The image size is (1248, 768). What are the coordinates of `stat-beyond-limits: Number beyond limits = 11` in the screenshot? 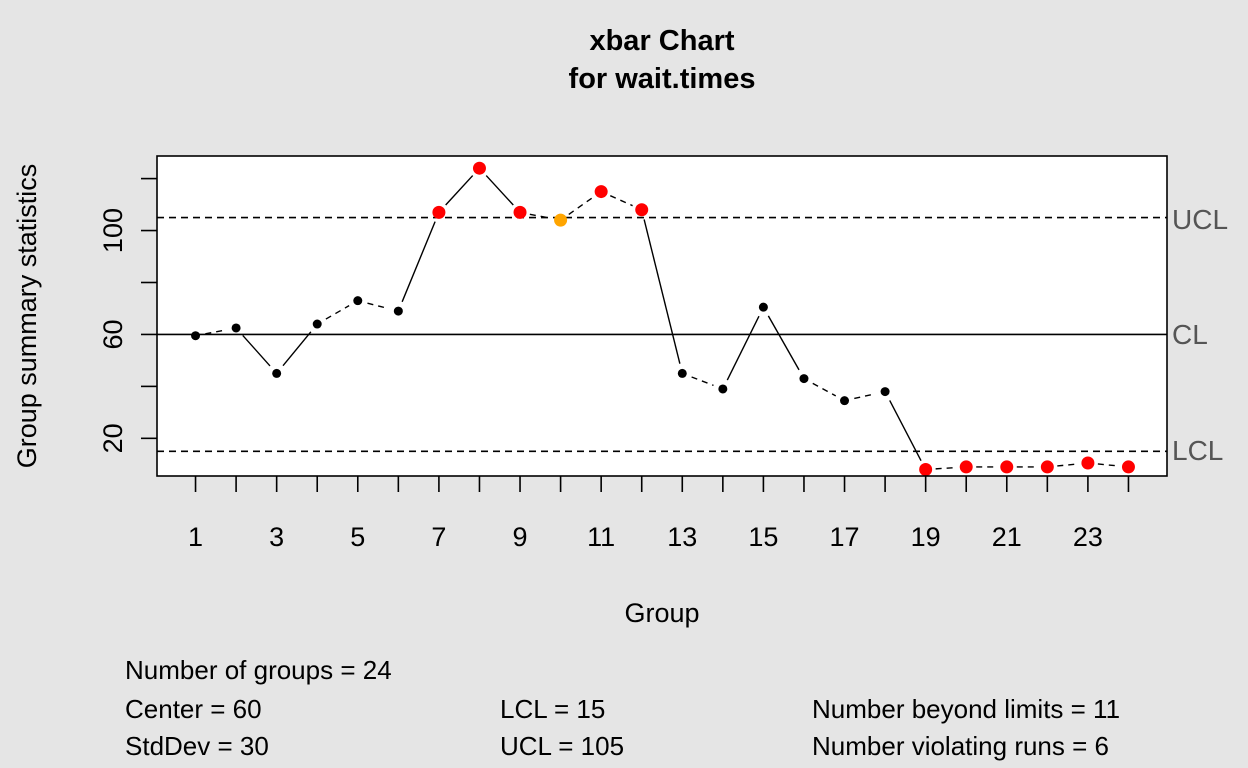 It's located at (966, 709).